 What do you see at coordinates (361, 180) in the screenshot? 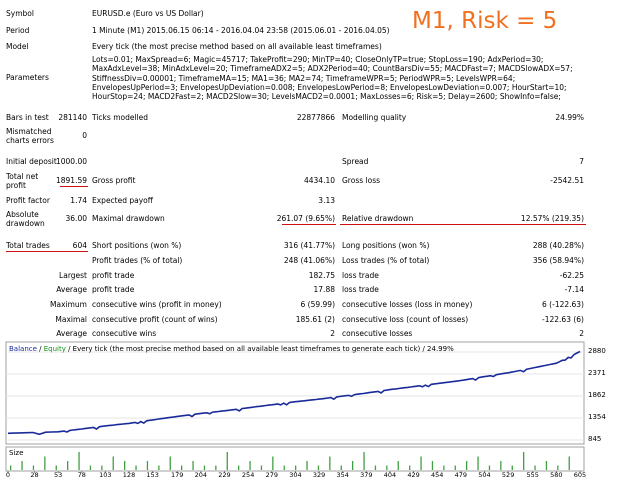
I see `grossloss-label: Gross loss` at bounding box center [361, 180].